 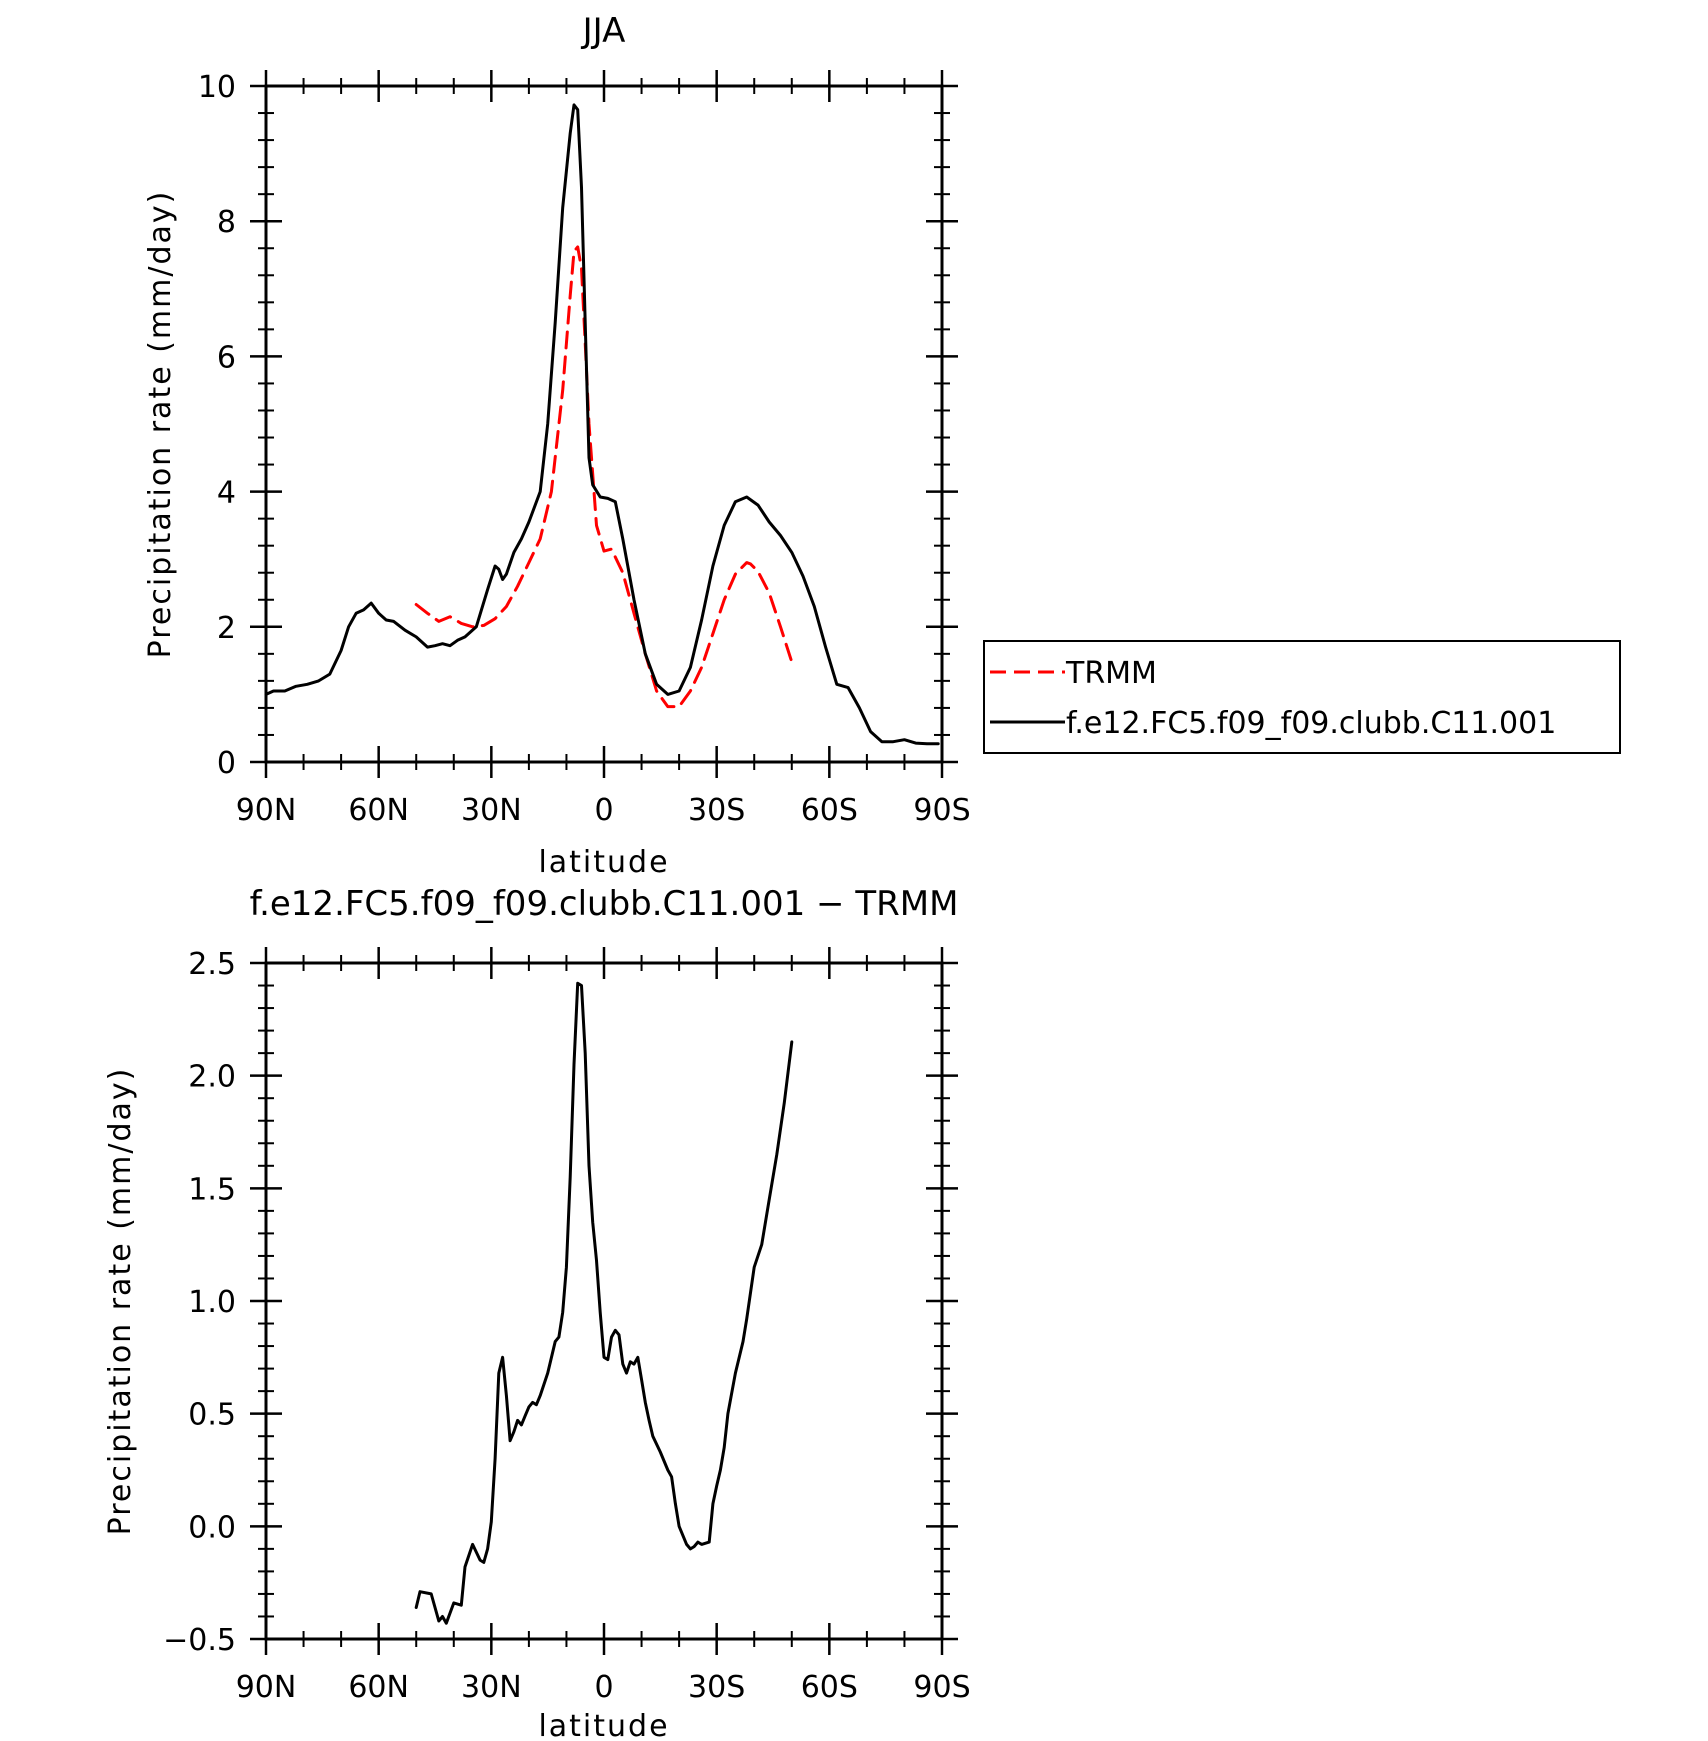 I want to click on y-tick-label: 4, so click(x=226, y=493).